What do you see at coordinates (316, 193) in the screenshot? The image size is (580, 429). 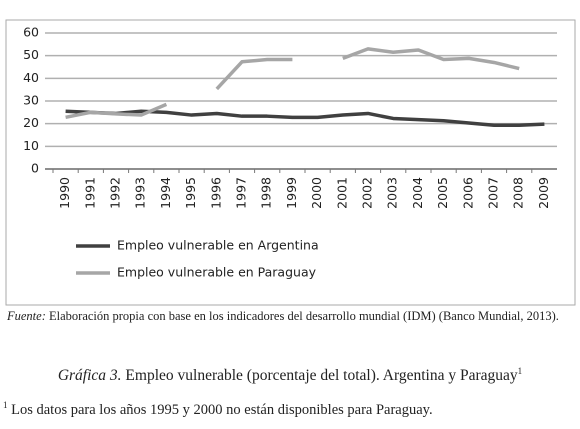 I see `x-tick-label: 2000` at bounding box center [316, 193].